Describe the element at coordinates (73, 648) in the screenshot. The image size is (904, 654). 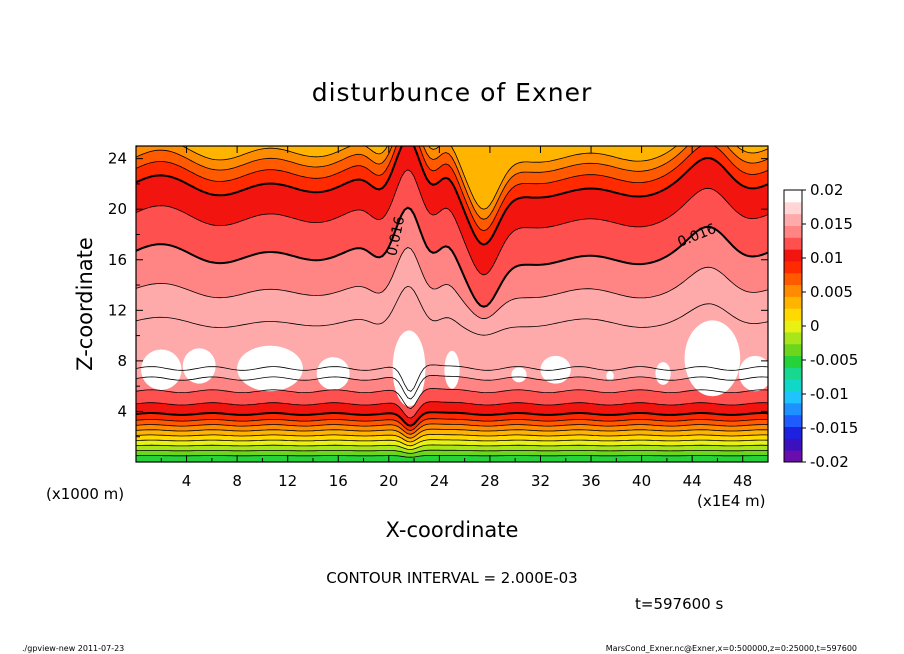
I see `footer-left: ./gpview-new 2011-07-23` at that location.